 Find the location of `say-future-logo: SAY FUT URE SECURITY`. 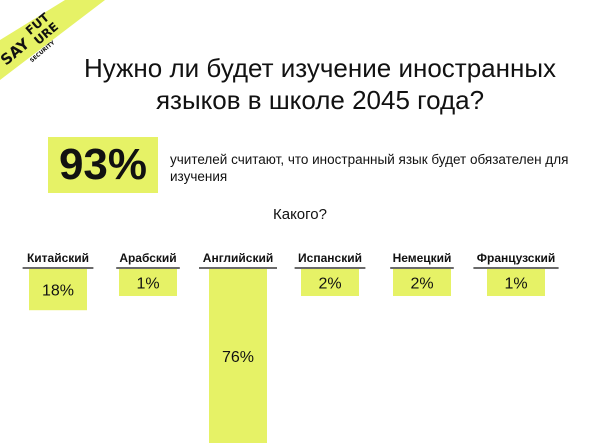

say-future-logo: SAY FUT URE SECURITY is located at coordinates (52, 40).